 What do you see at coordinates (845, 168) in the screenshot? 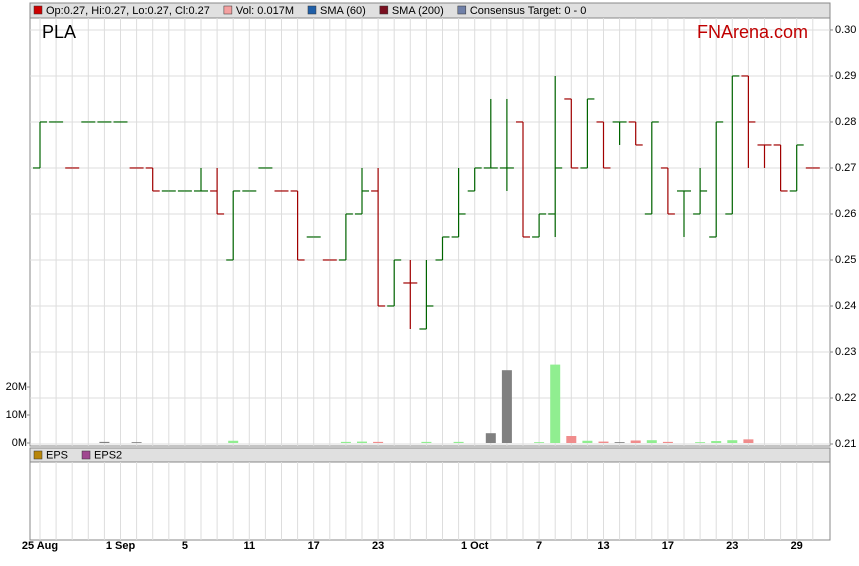
I see `y-tick-label: 0.27` at bounding box center [845, 168].